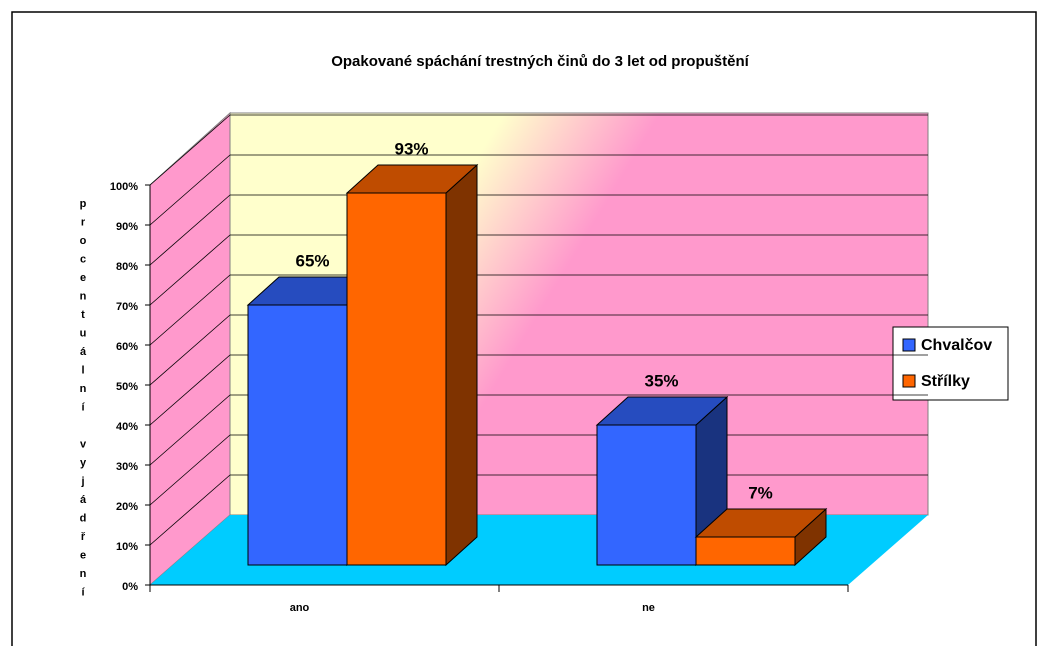  What do you see at coordinates (300, 608) in the screenshot?
I see `x-tick-label: ano` at bounding box center [300, 608].